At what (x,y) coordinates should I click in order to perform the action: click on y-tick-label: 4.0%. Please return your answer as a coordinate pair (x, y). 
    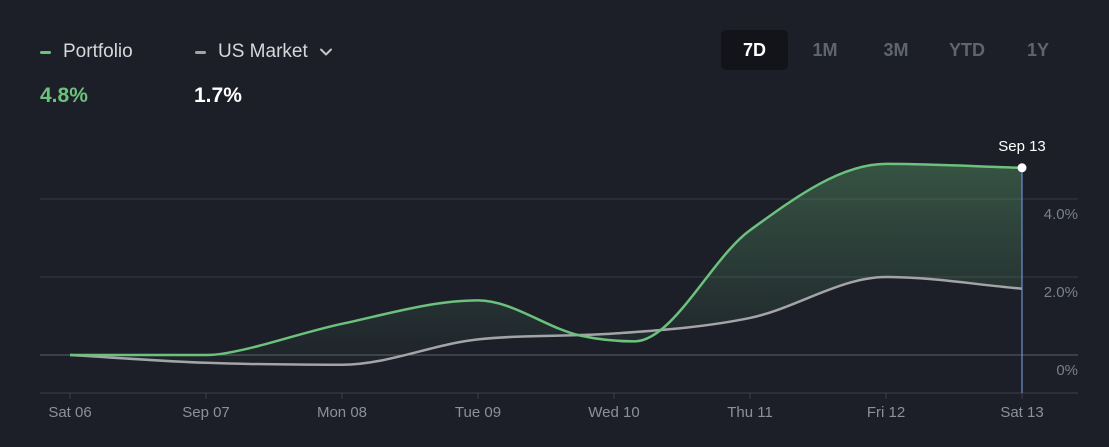
    Looking at the image, I should click on (1061, 214).